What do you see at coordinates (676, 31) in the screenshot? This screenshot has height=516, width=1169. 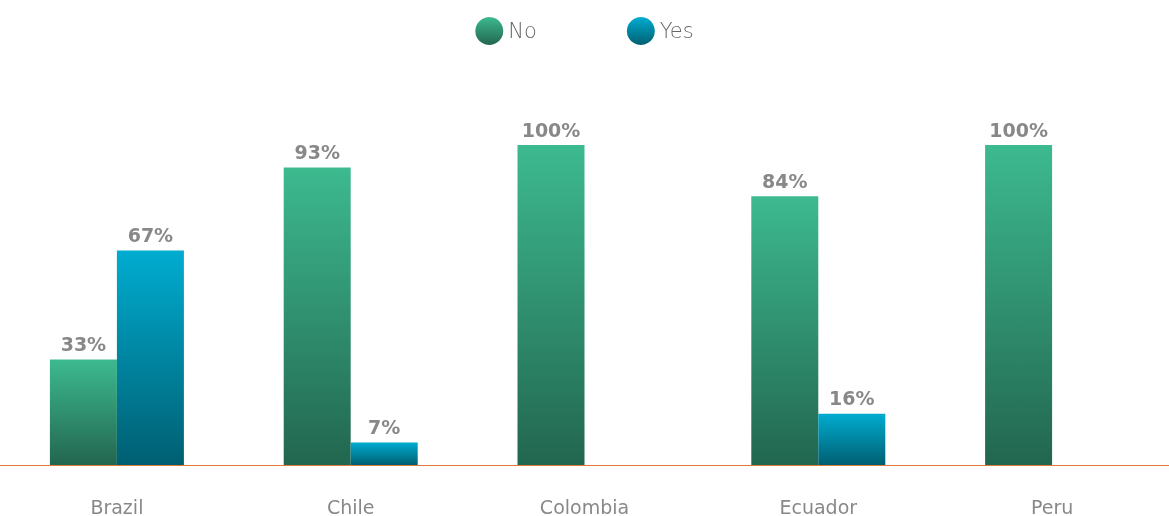 I see `legend-label: Yes` at bounding box center [676, 31].